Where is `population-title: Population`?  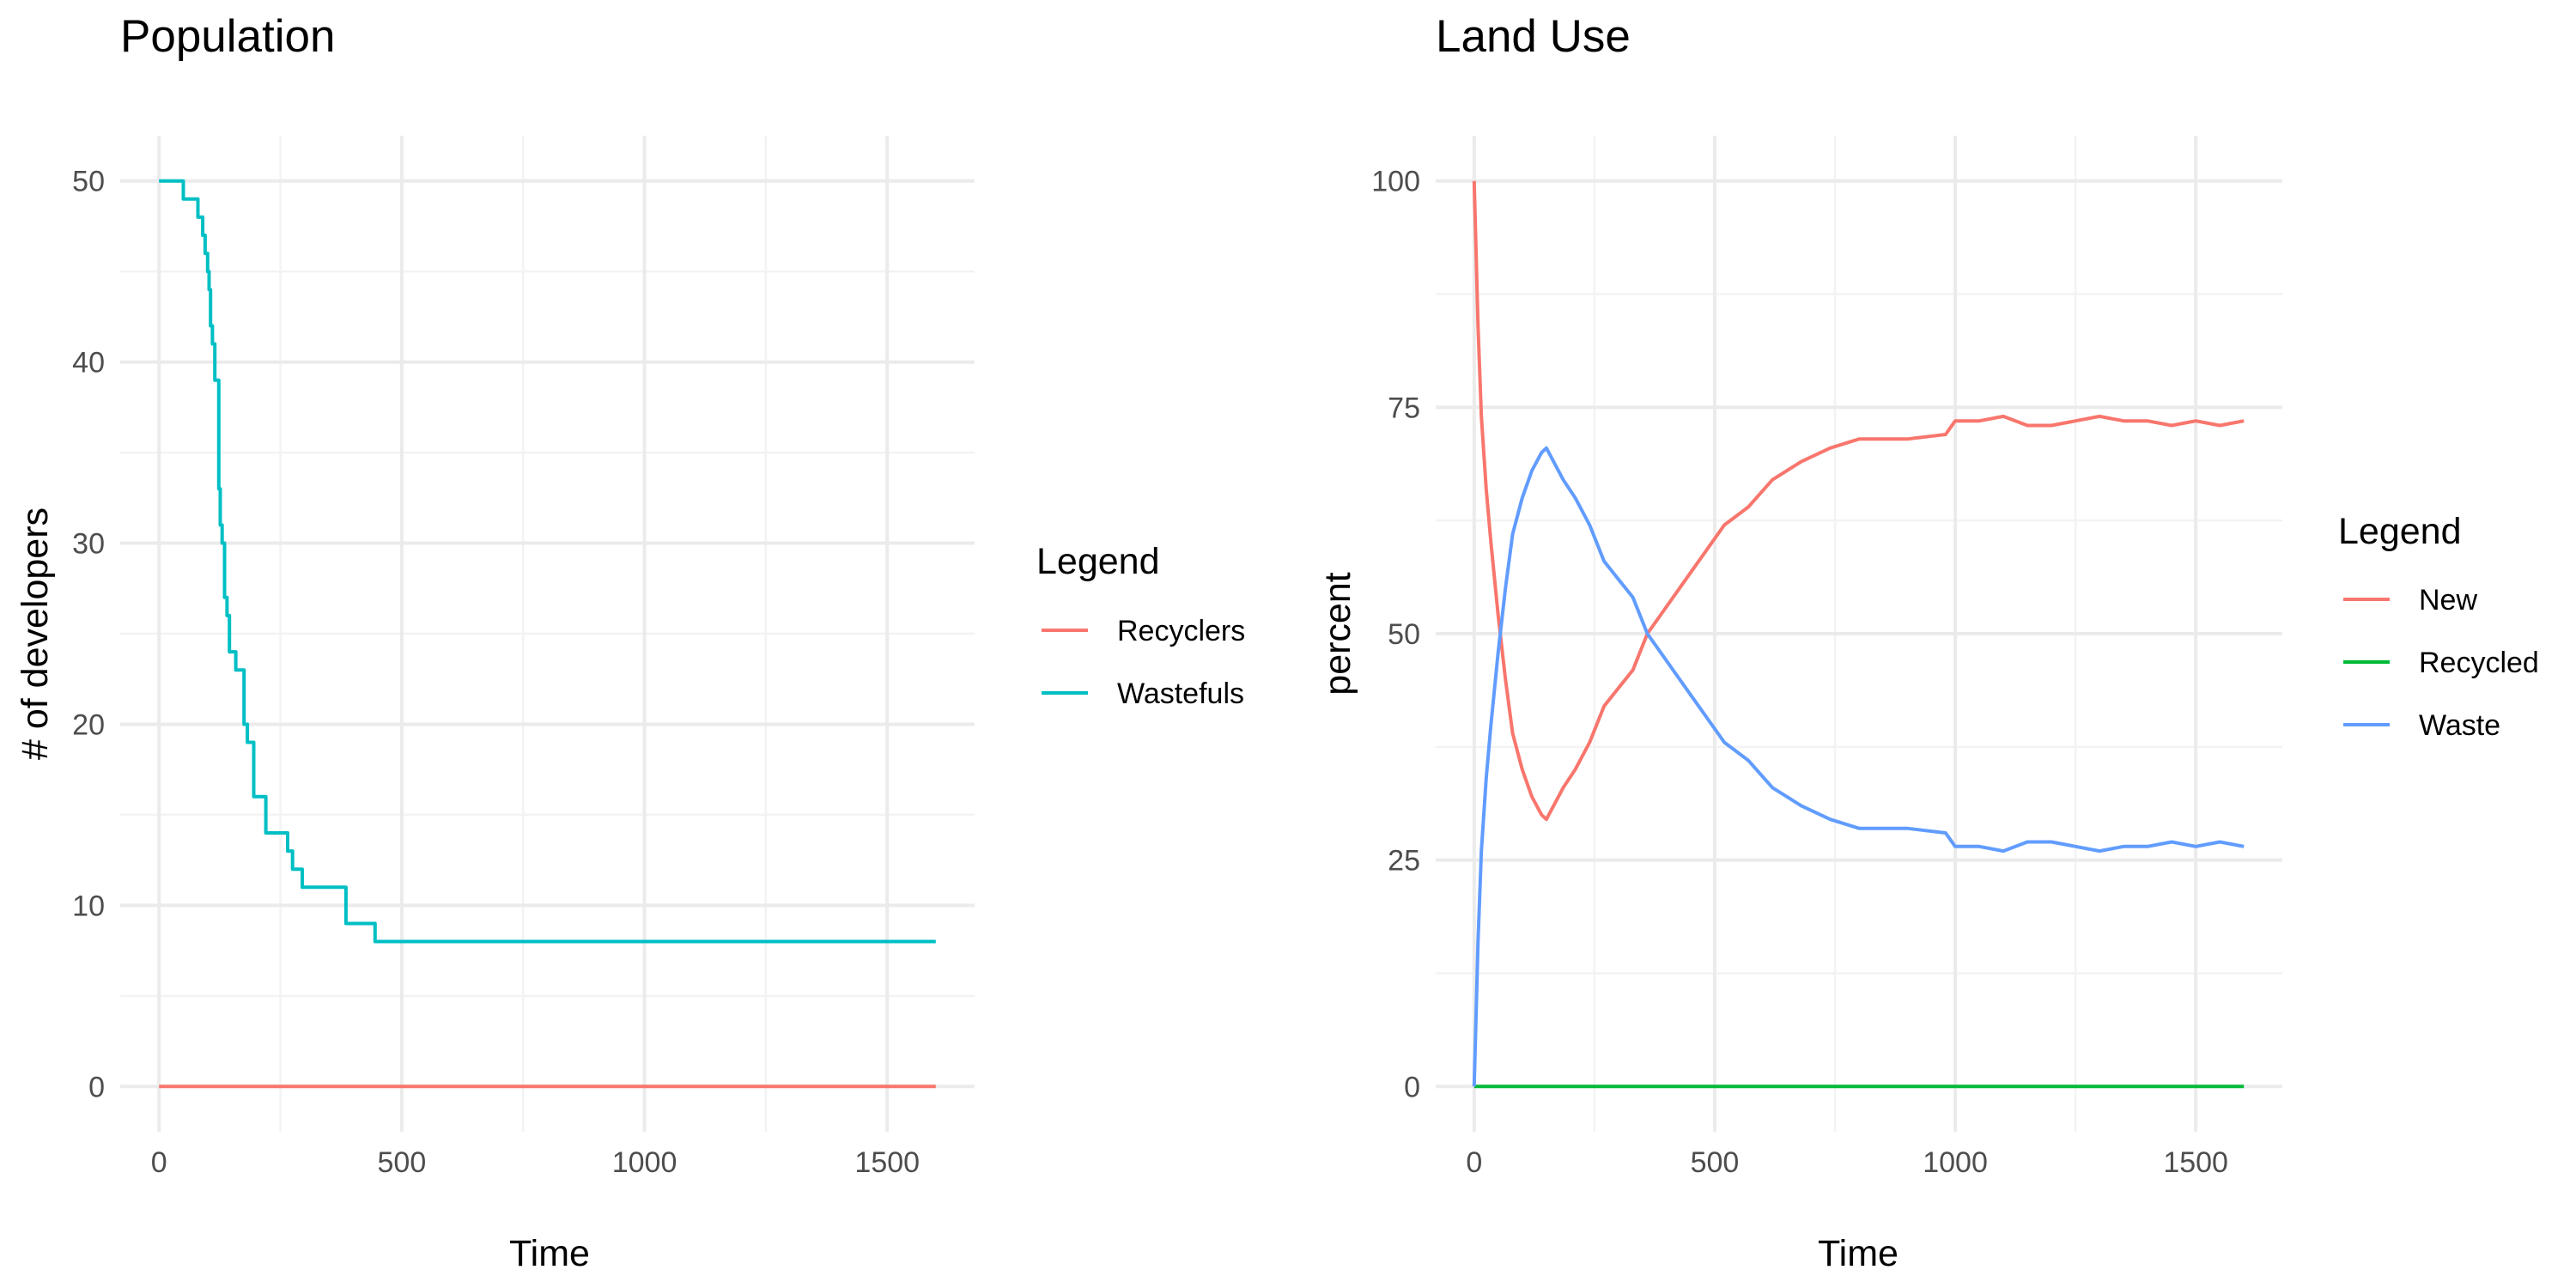 population-title: Population is located at coordinates (228, 36).